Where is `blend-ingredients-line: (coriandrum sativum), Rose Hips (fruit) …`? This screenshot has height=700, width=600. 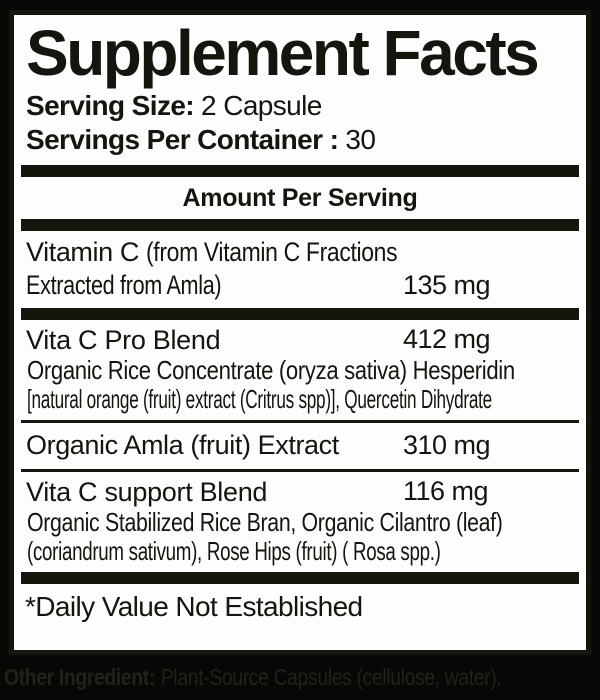 blend-ingredients-line: (coriandrum sativum), Rose Hips (fruit) … is located at coordinates (303, 551).